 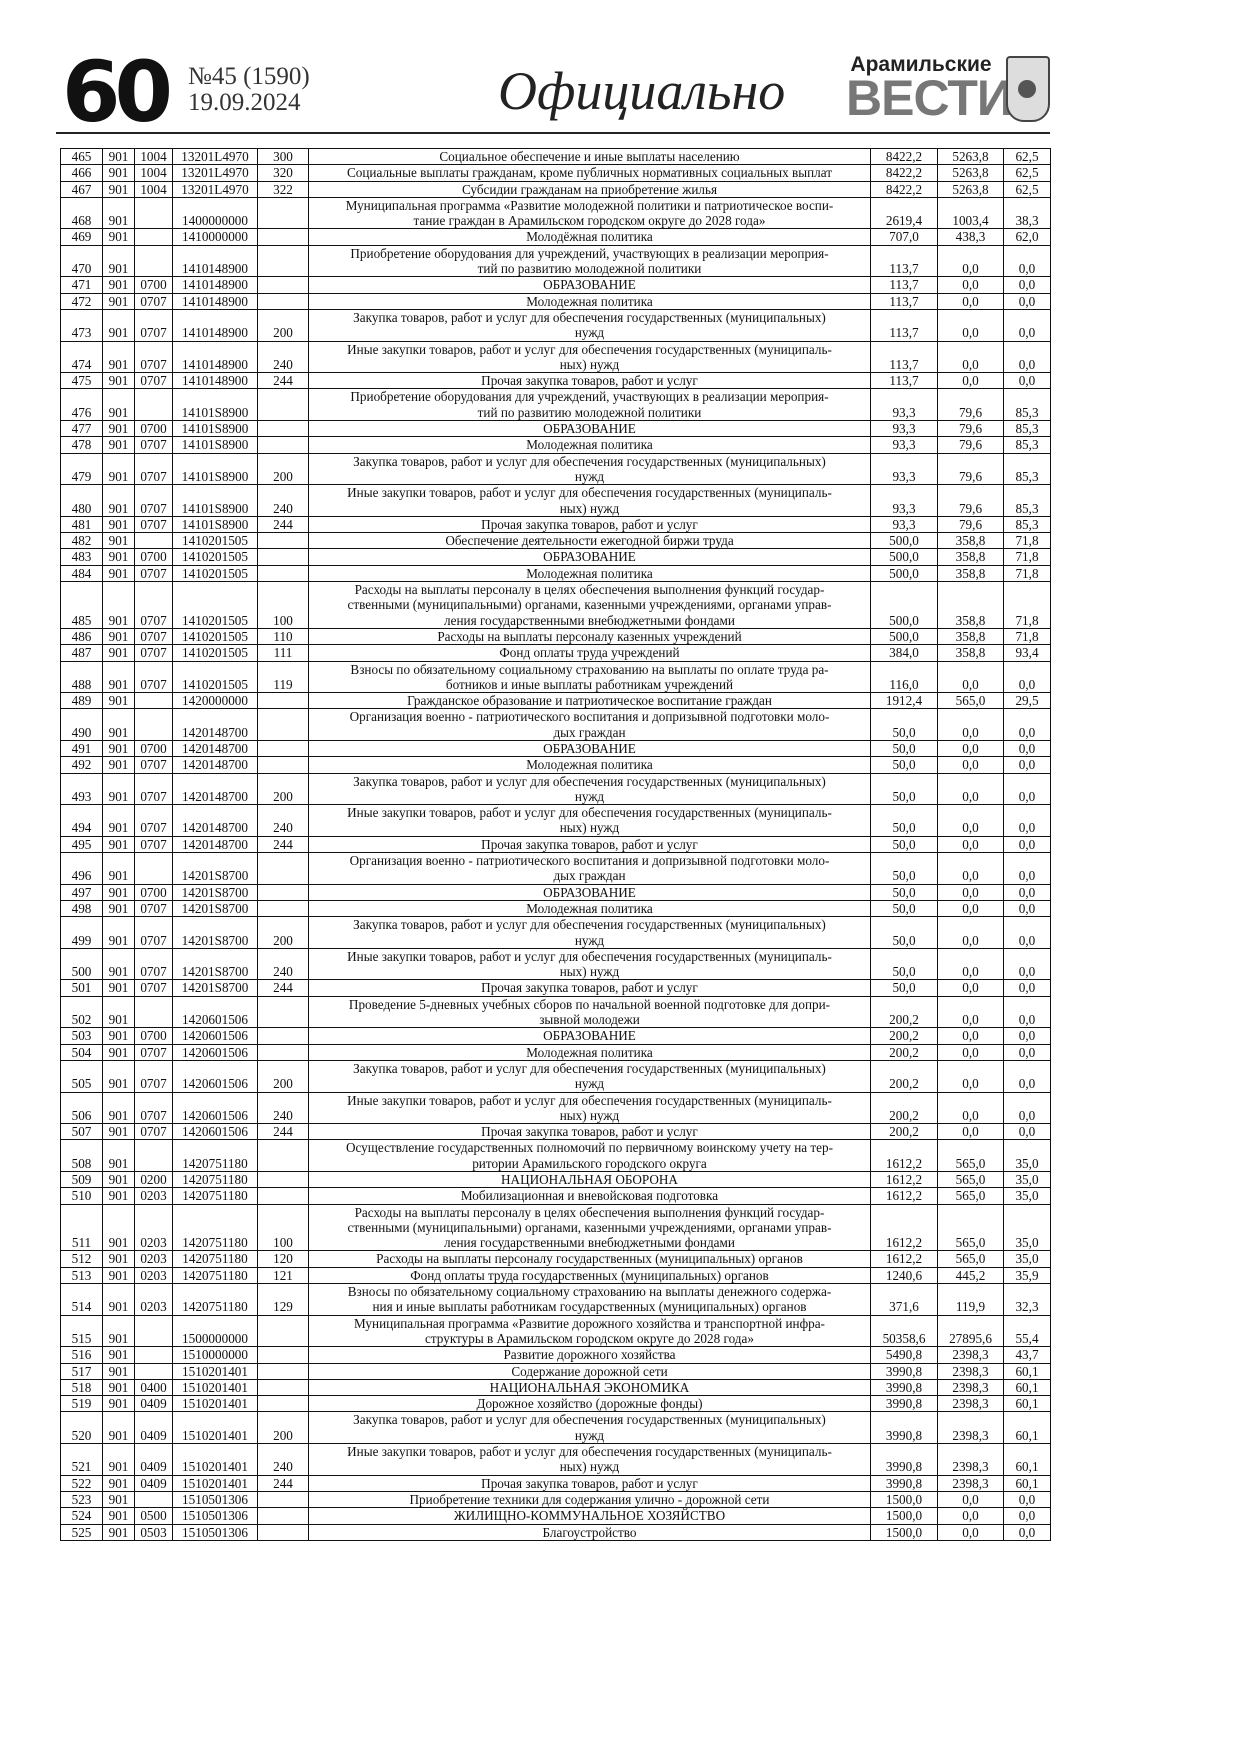 I want to click on target-article: 14101S8900, so click(x=215, y=524).